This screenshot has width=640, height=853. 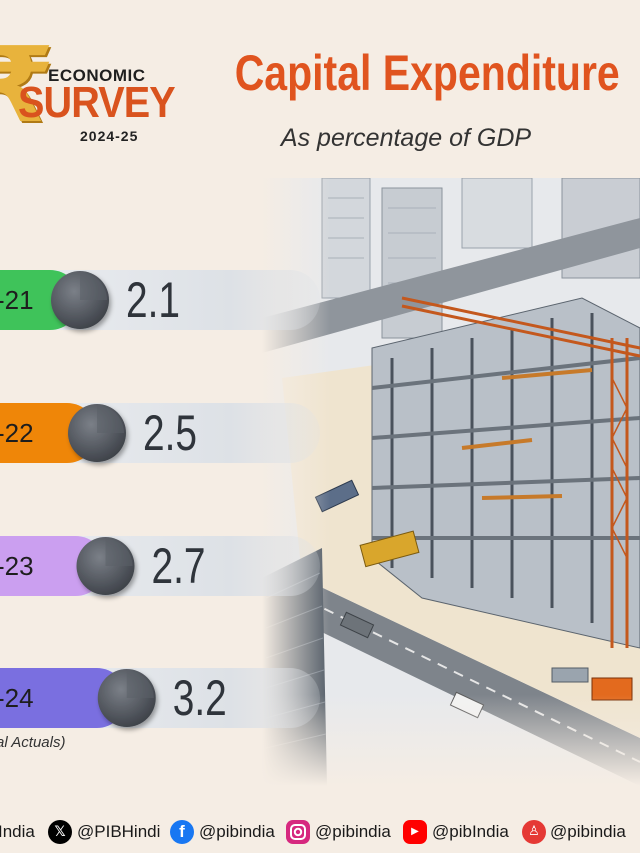 What do you see at coordinates (17, 831) in the screenshot?
I see `footer-handle-0: India` at bounding box center [17, 831].